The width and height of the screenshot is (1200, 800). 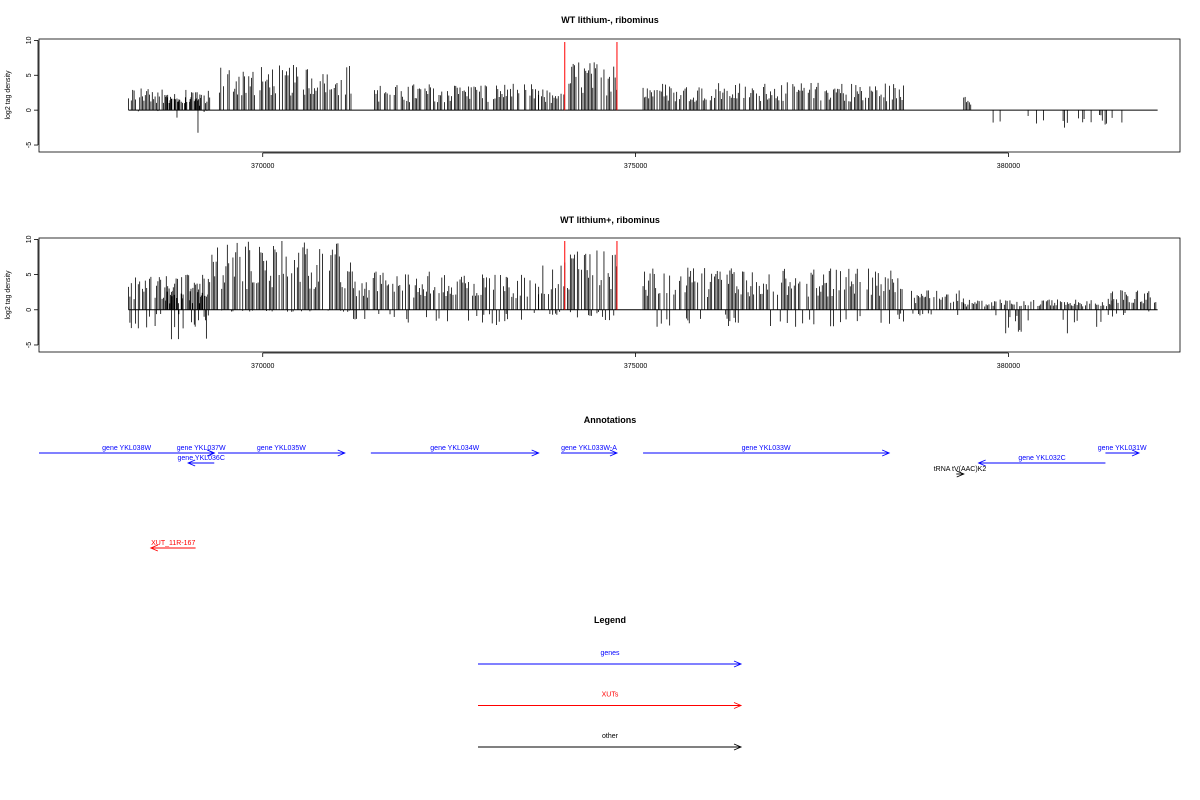 I want to click on feature-label: tRNA tV(AAC)K2, so click(x=960, y=469).